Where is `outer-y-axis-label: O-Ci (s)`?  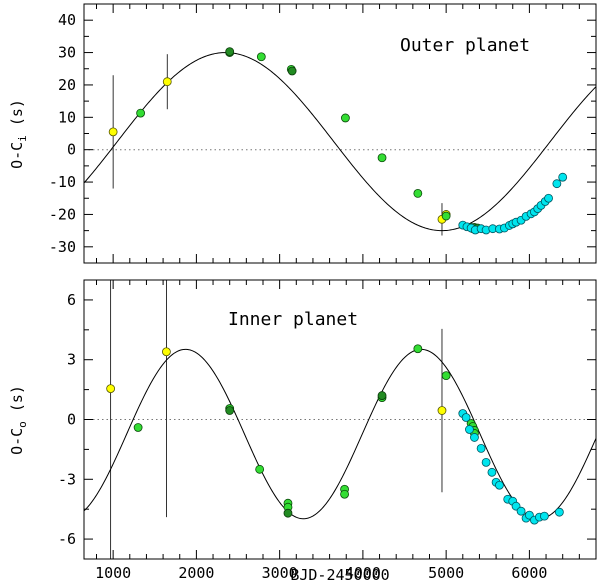 outer-y-axis-label: O-Ci (s) is located at coordinates (18, 134).